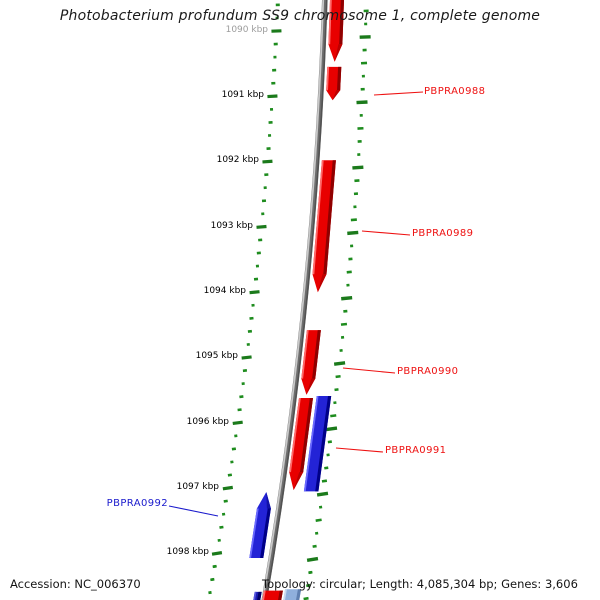 This screenshot has height=600, width=600. What do you see at coordinates (386, 233) in the screenshot?
I see `label-callout-PBPRA0989` at bounding box center [386, 233].